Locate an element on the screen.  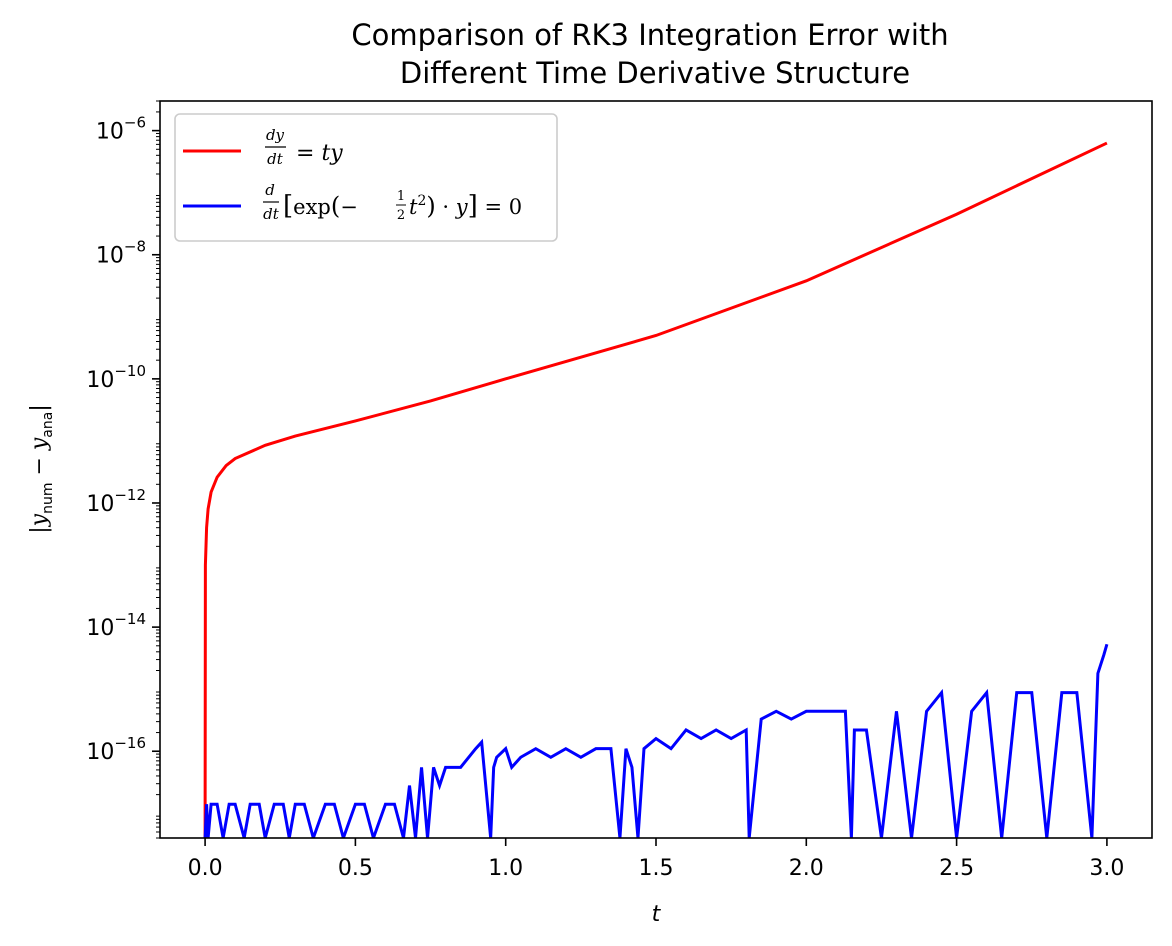
y-axis-label: |ynum − yana| is located at coordinates (41, 469).